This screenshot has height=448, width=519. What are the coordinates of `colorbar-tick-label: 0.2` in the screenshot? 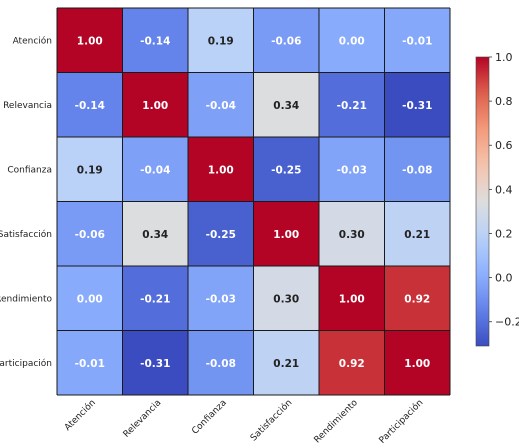 It's located at (504, 233).